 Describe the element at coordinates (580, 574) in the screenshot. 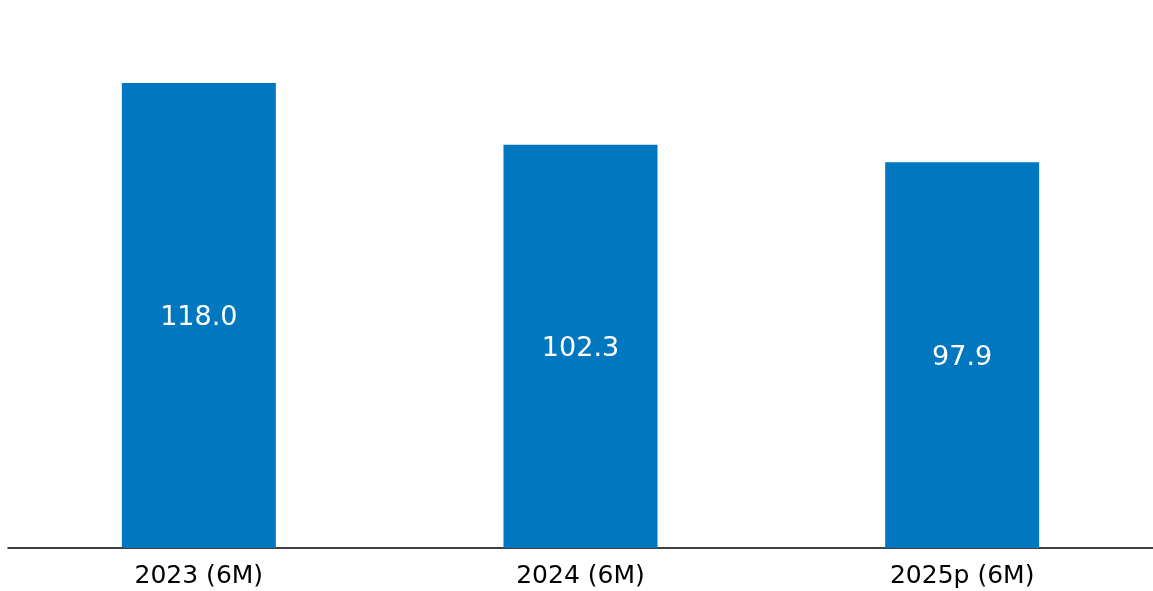

I see `x-tick-label: 2024 (6M)` at that location.